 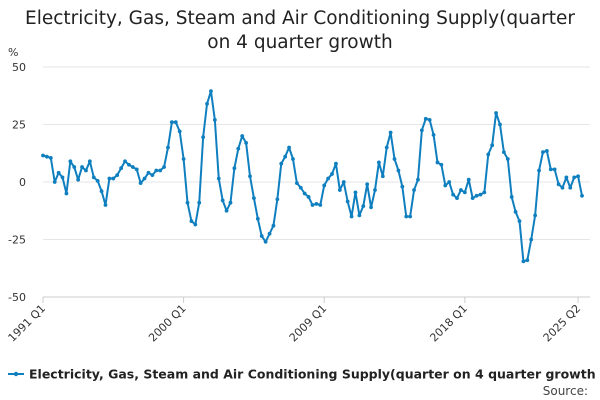 I want to click on x-tick-label: 2009 Q1, so click(x=308, y=323).